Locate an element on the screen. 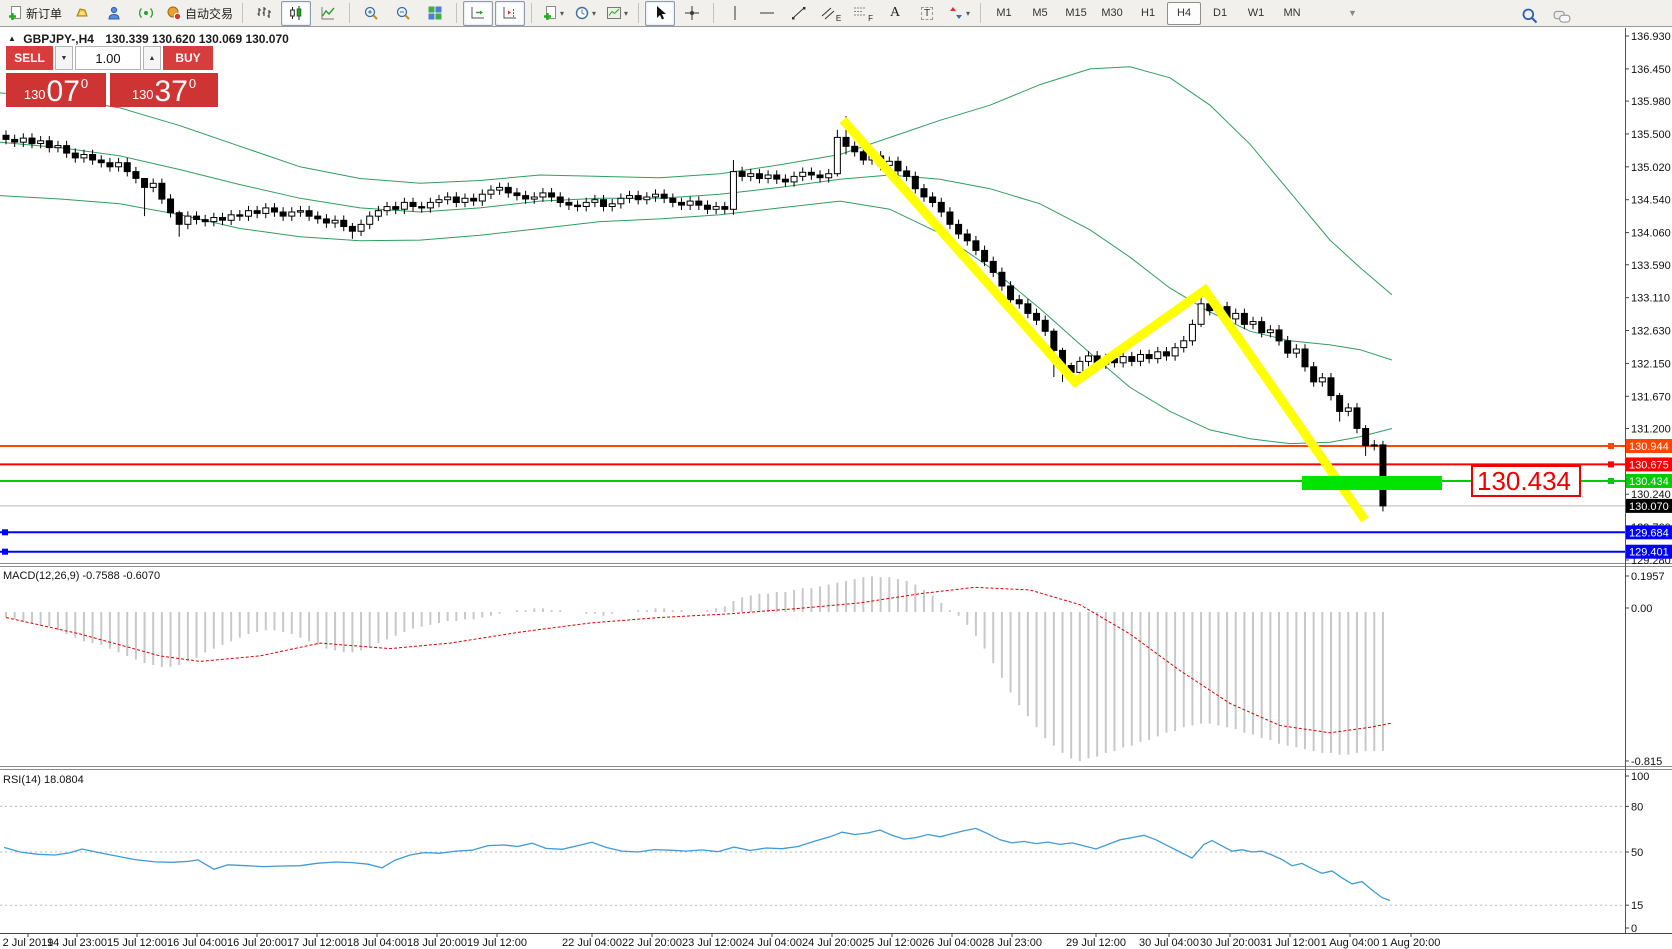 This screenshot has height=949, width=1672. community-button is located at coordinates (114, 13).